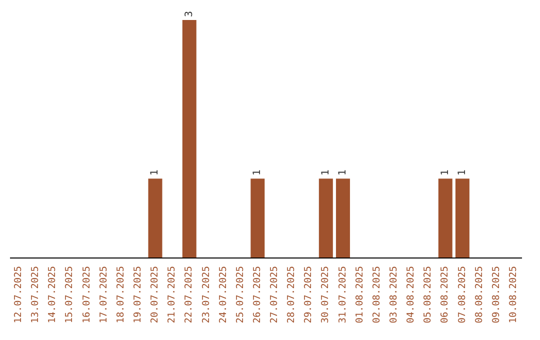 The width and height of the screenshot is (540, 340). What do you see at coordinates (52, 295) in the screenshot?
I see `x-tick-label: 14.07.2025` at bounding box center [52, 295].